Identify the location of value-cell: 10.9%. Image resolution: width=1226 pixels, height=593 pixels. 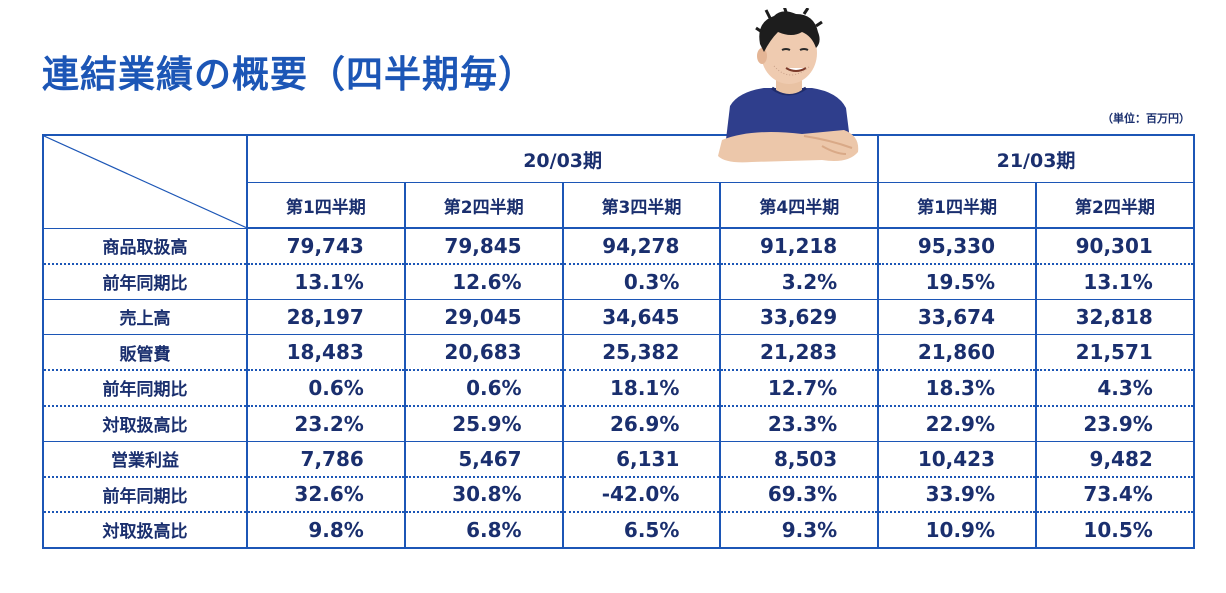
(957, 530).